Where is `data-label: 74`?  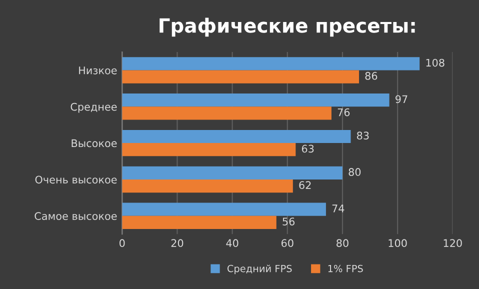 data-label: 74 is located at coordinates (338, 208).